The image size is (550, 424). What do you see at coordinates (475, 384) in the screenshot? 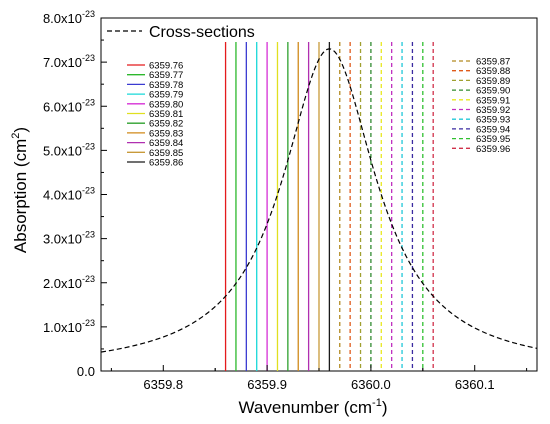
I see `x-tick-label: 6360.1` at bounding box center [475, 384].